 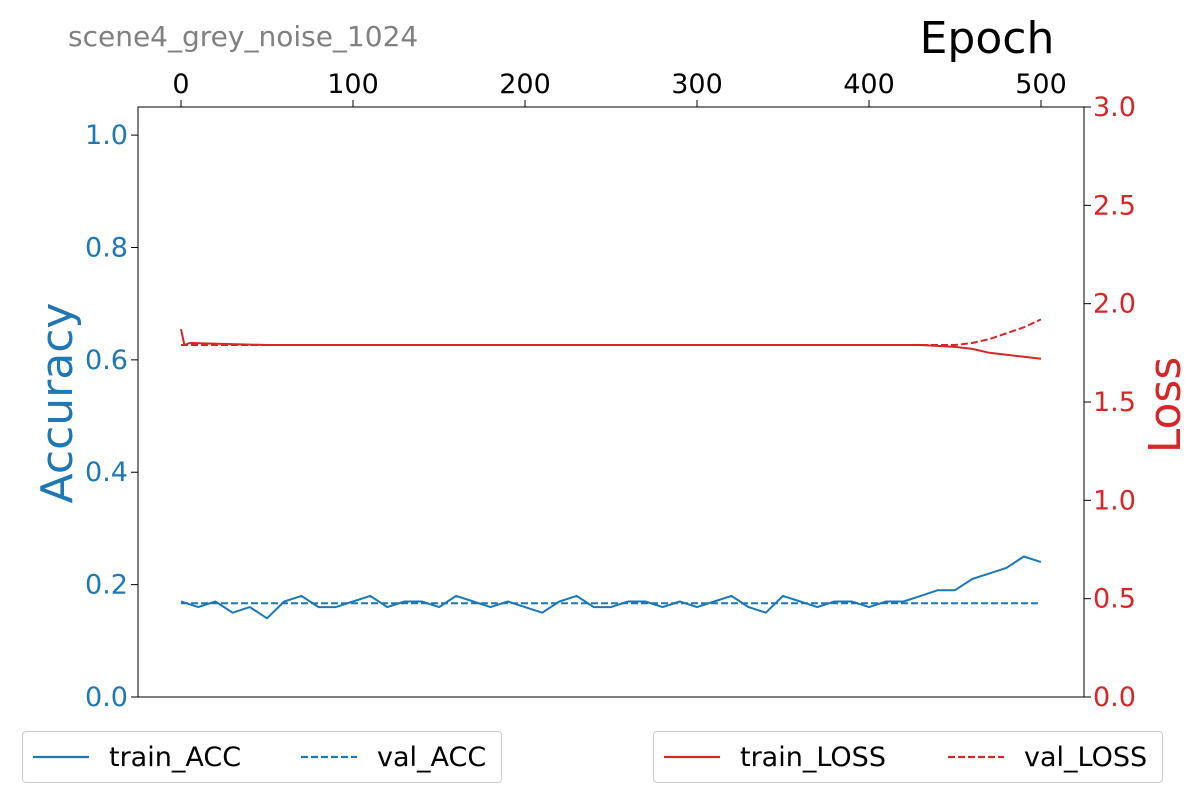 What do you see at coordinates (1114, 500) in the screenshot?
I see `y-right-tick-label: 1.0` at bounding box center [1114, 500].